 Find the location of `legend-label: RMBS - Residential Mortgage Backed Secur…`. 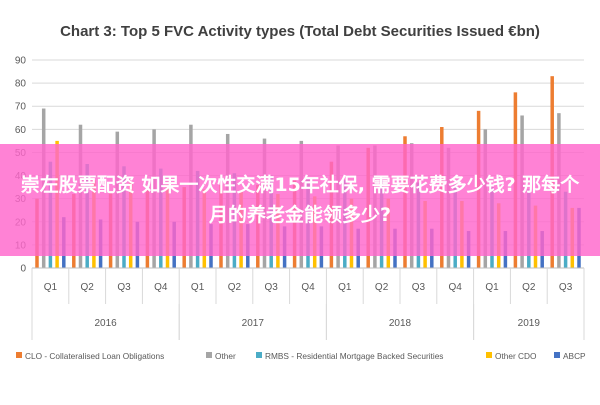

legend-label: RMBS - Residential Mortgage Backed Secur… is located at coordinates (354, 356).